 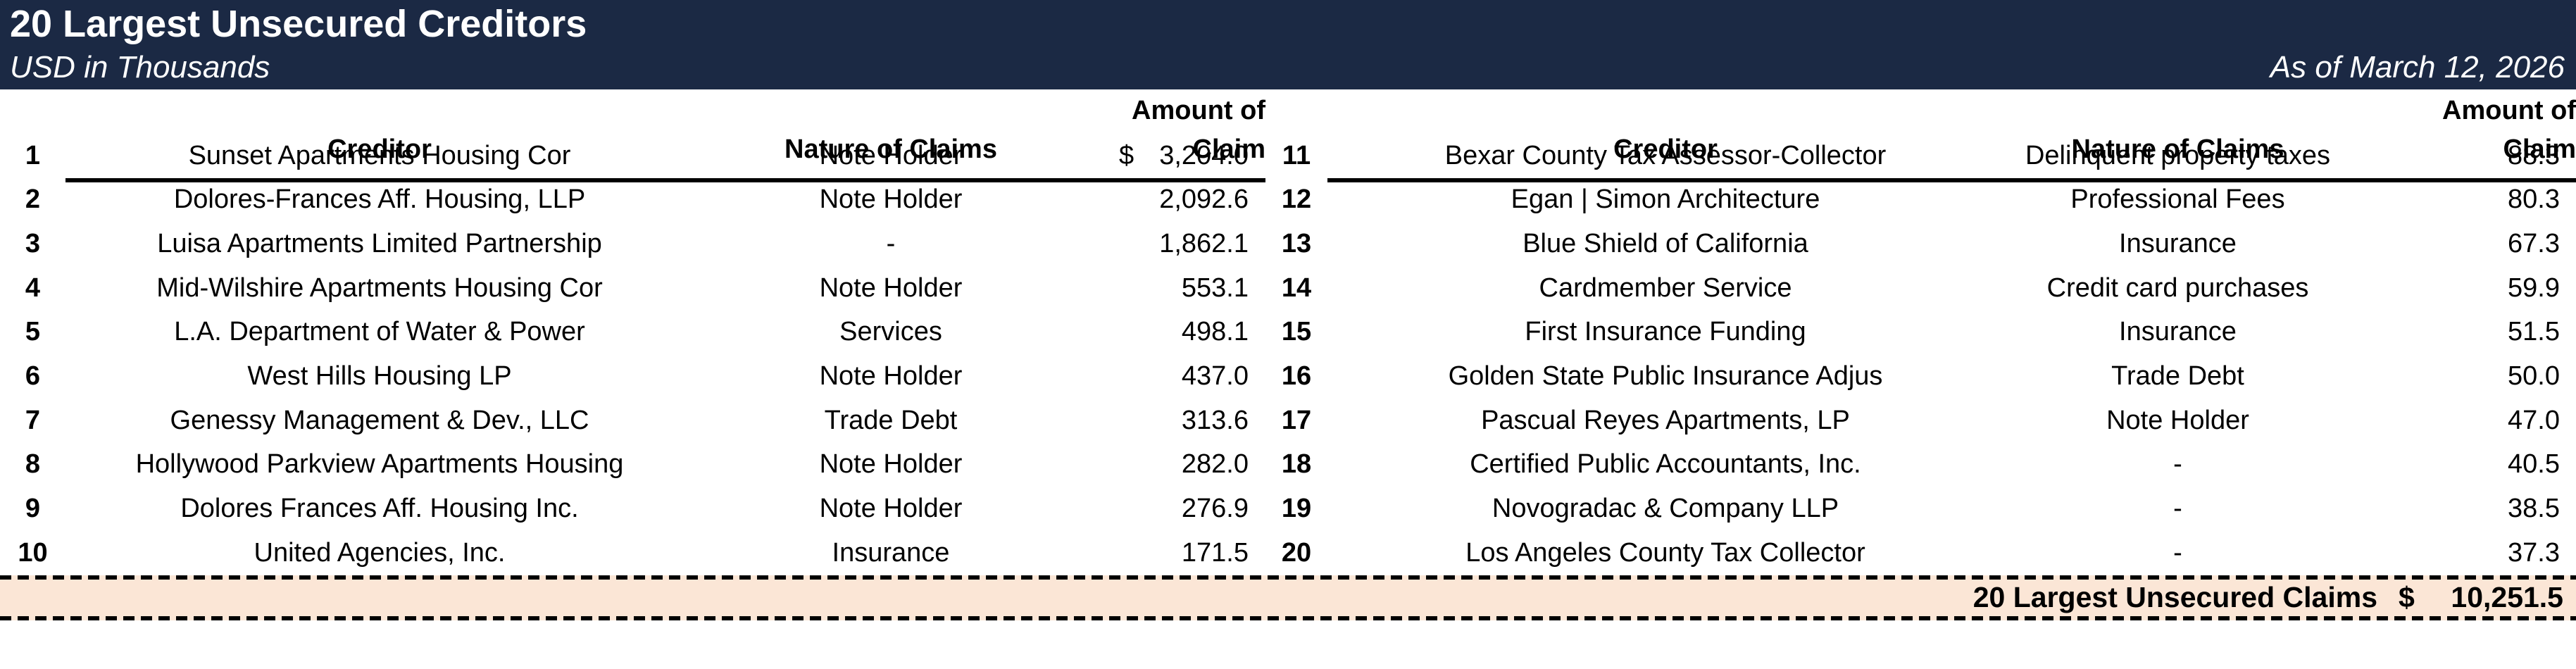 I want to click on amount-cell: 437.0, so click(x=1176, y=376).